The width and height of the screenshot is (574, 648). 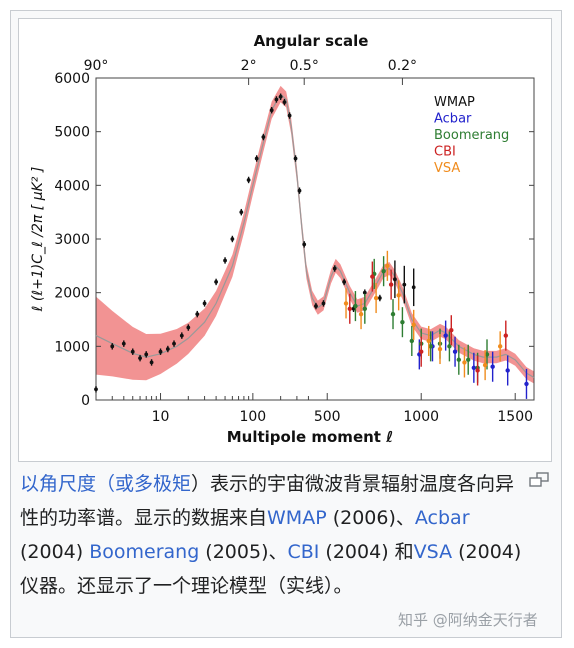 I want to click on caption-link-boomerang: Boomerang, so click(x=144, y=552).